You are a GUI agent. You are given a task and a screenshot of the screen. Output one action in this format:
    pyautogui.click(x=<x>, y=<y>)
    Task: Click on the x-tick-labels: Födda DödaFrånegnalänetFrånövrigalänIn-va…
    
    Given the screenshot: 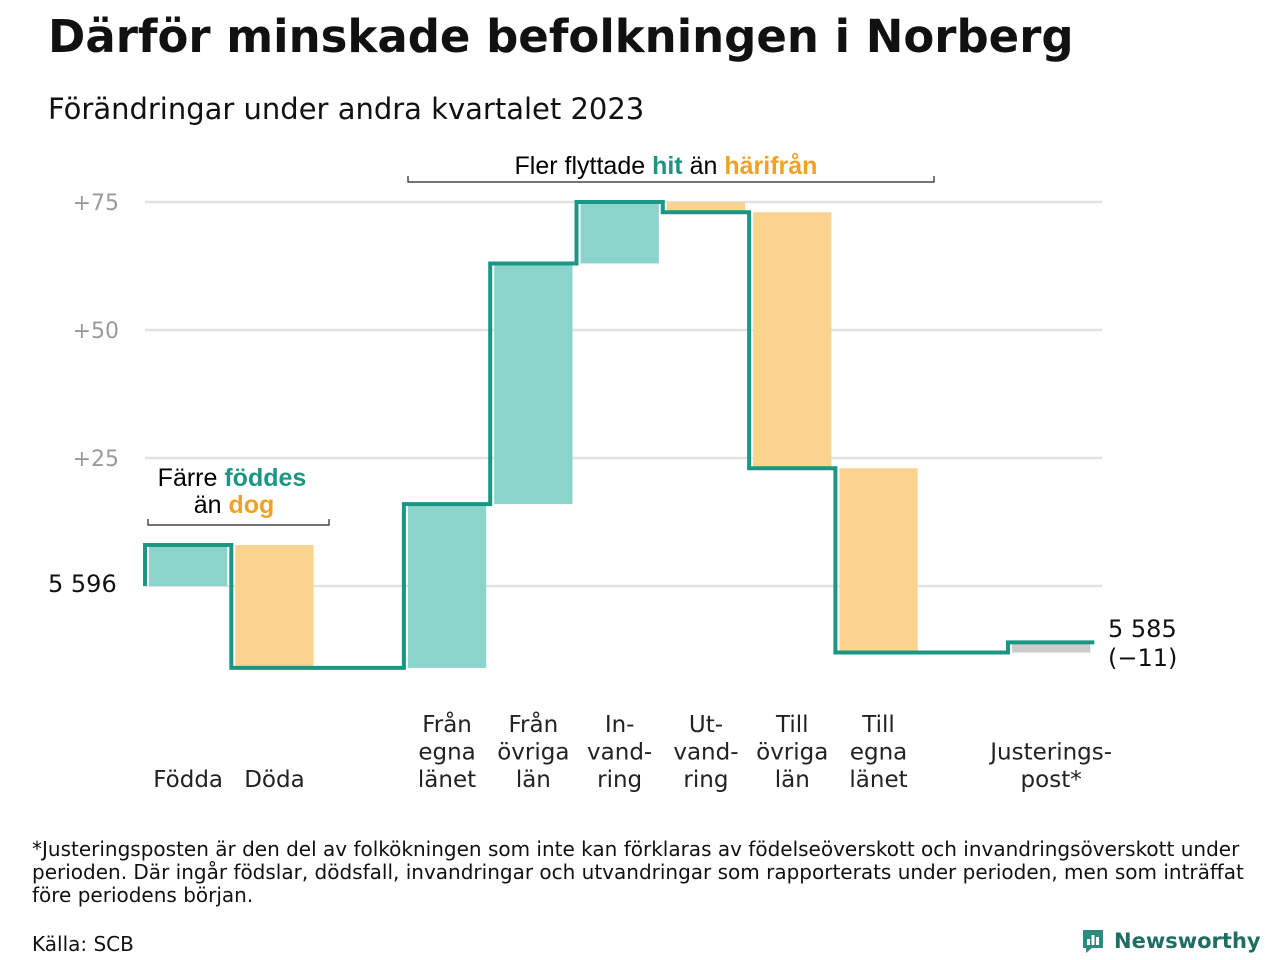 What is the action you would take?
    pyautogui.click(x=632, y=751)
    